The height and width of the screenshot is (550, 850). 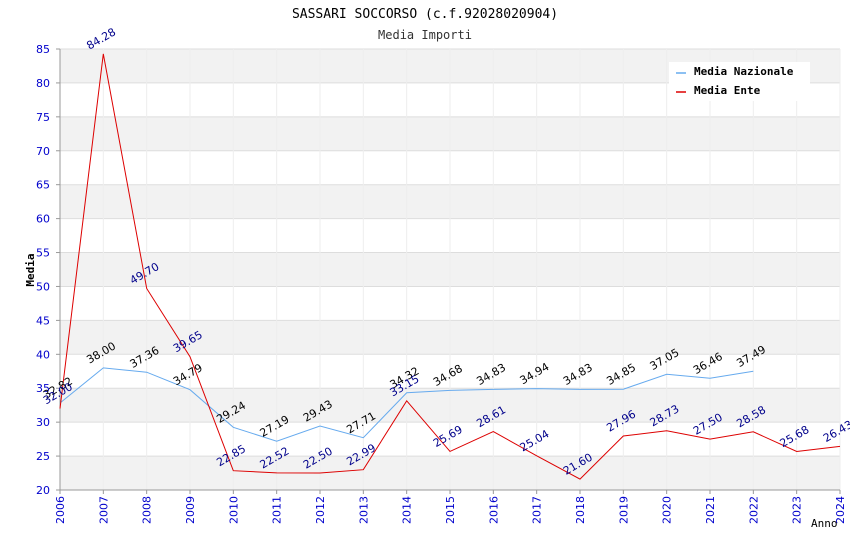 I want to click on x-tick-label: 2016, so click(x=493, y=510).